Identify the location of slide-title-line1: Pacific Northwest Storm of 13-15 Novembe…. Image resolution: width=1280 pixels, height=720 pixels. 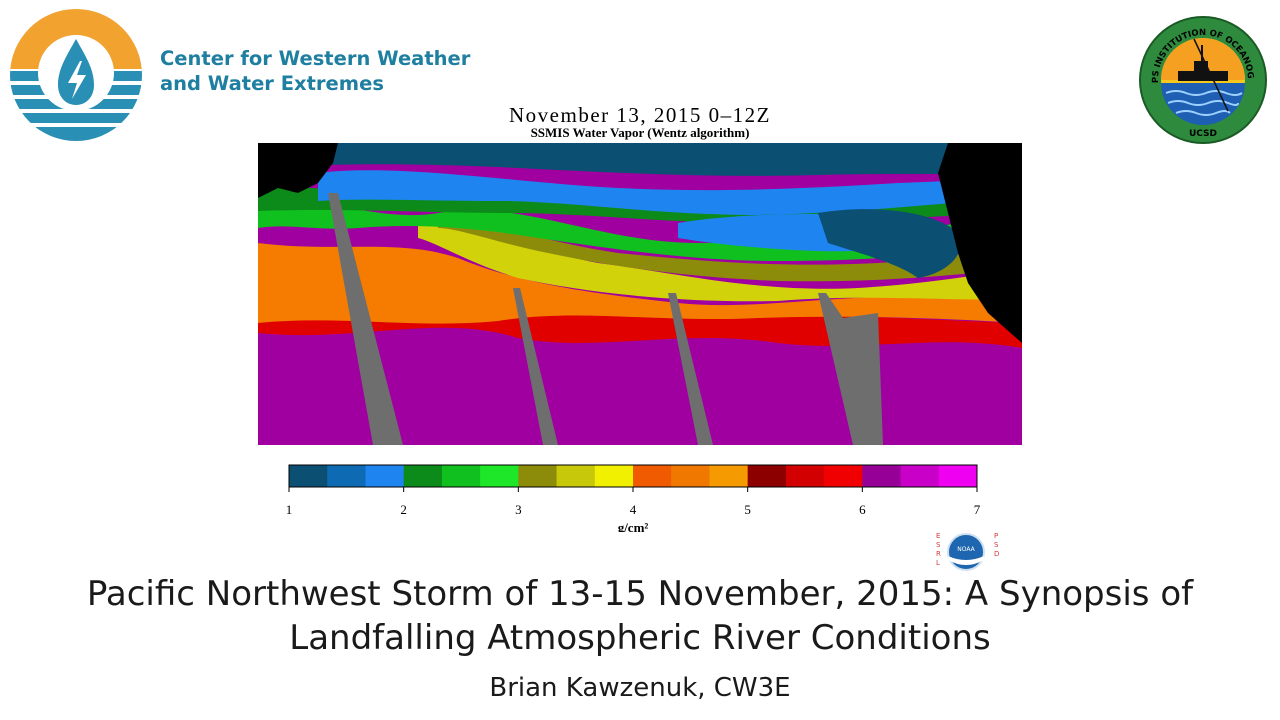
(640, 594).